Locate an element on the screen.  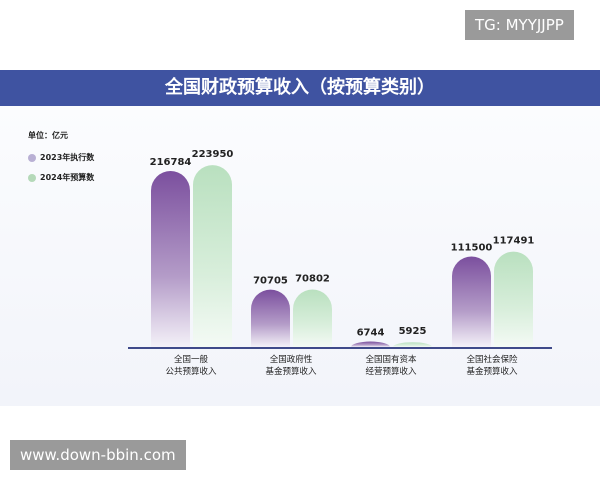
data-label-0-0: 216784 is located at coordinates (171, 162).